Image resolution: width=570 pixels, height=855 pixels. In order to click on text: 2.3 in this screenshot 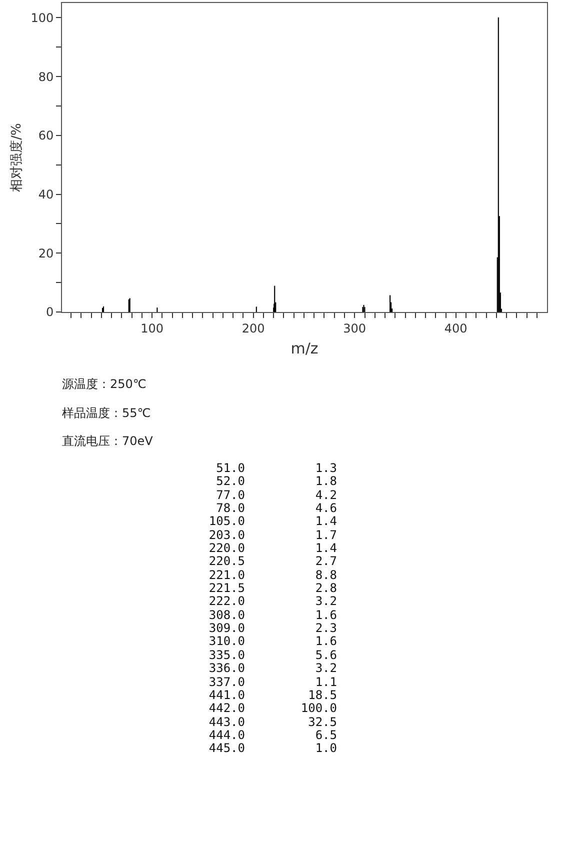, I will do `click(326, 628)`.